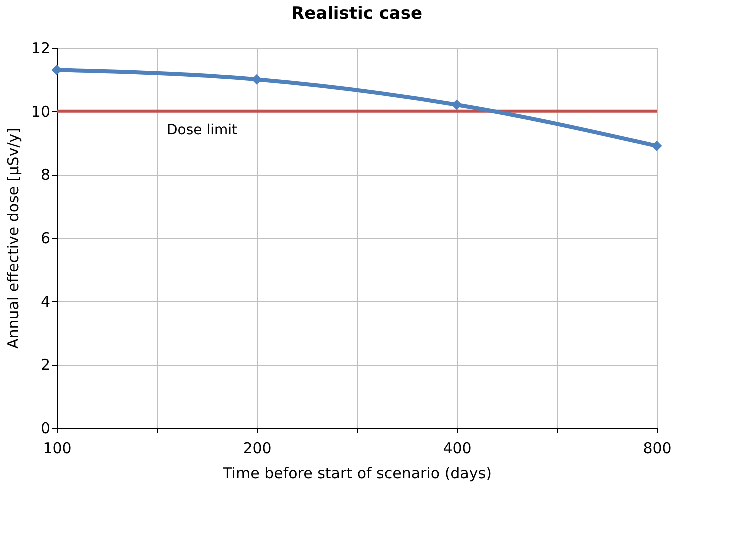  Describe the element at coordinates (457, 449) in the screenshot. I see `x-tick-label: 400` at that location.